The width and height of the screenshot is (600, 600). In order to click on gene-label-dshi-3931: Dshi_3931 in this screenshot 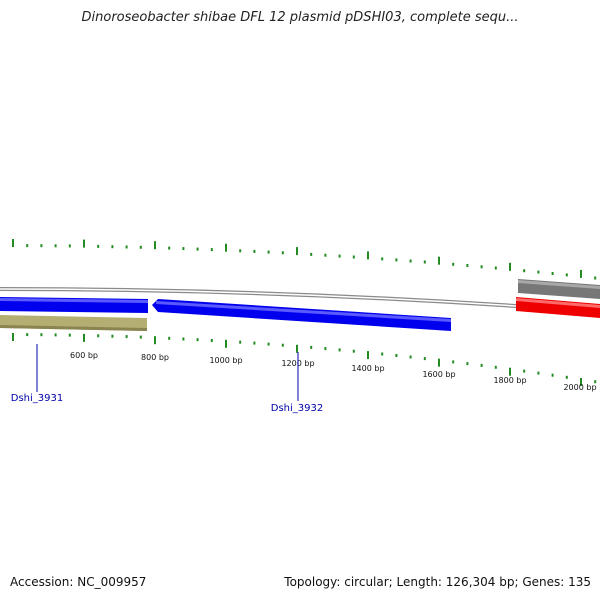, I will do `click(37, 398)`.